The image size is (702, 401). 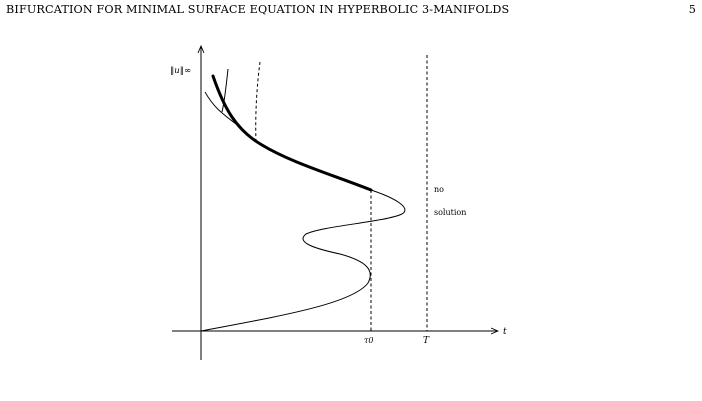 What do you see at coordinates (505, 332) in the screenshot?
I see `x-axis-label: t` at bounding box center [505, 332].